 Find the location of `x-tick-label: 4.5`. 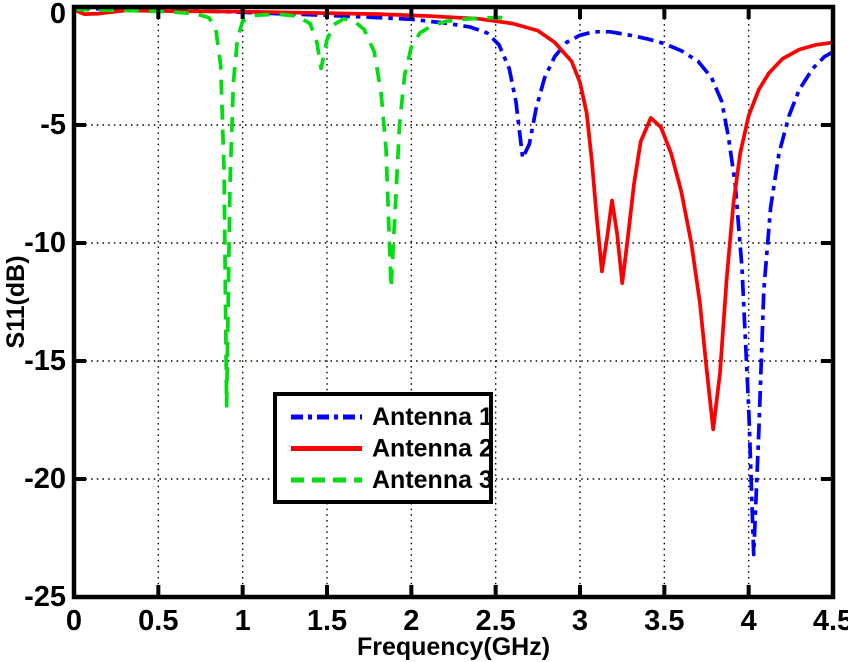

x-tick-label: 4.5 is located at coordinates (830, 621).